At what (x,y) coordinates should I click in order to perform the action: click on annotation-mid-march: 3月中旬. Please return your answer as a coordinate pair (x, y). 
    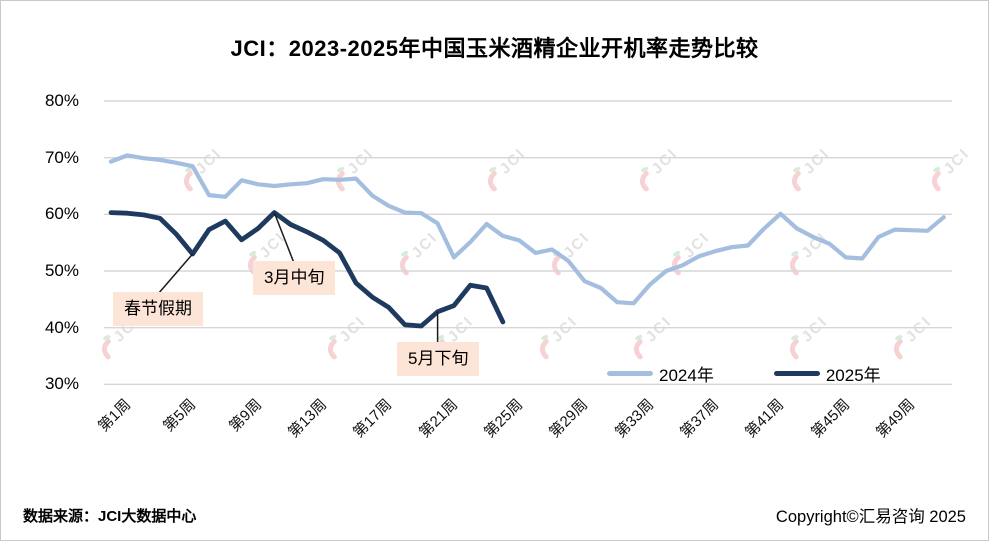
    Looking at the image, I should click on (294, 278).